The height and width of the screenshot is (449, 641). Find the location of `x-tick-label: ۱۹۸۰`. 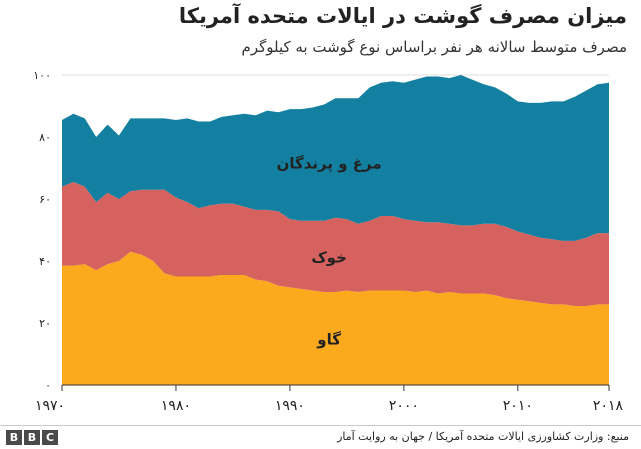

x-tick-label: ۱۹۸۰ is located at coordinates (176, 406).